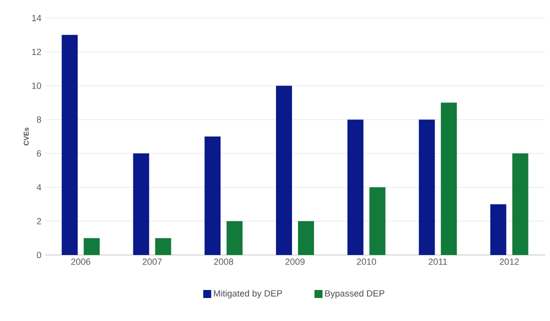 The height and width of the screenshot is (321, 550). What do you see at coordinates (39, 221) in the screenshot?
I see `y-tick-label: 2` at bounding box center [39, 221].